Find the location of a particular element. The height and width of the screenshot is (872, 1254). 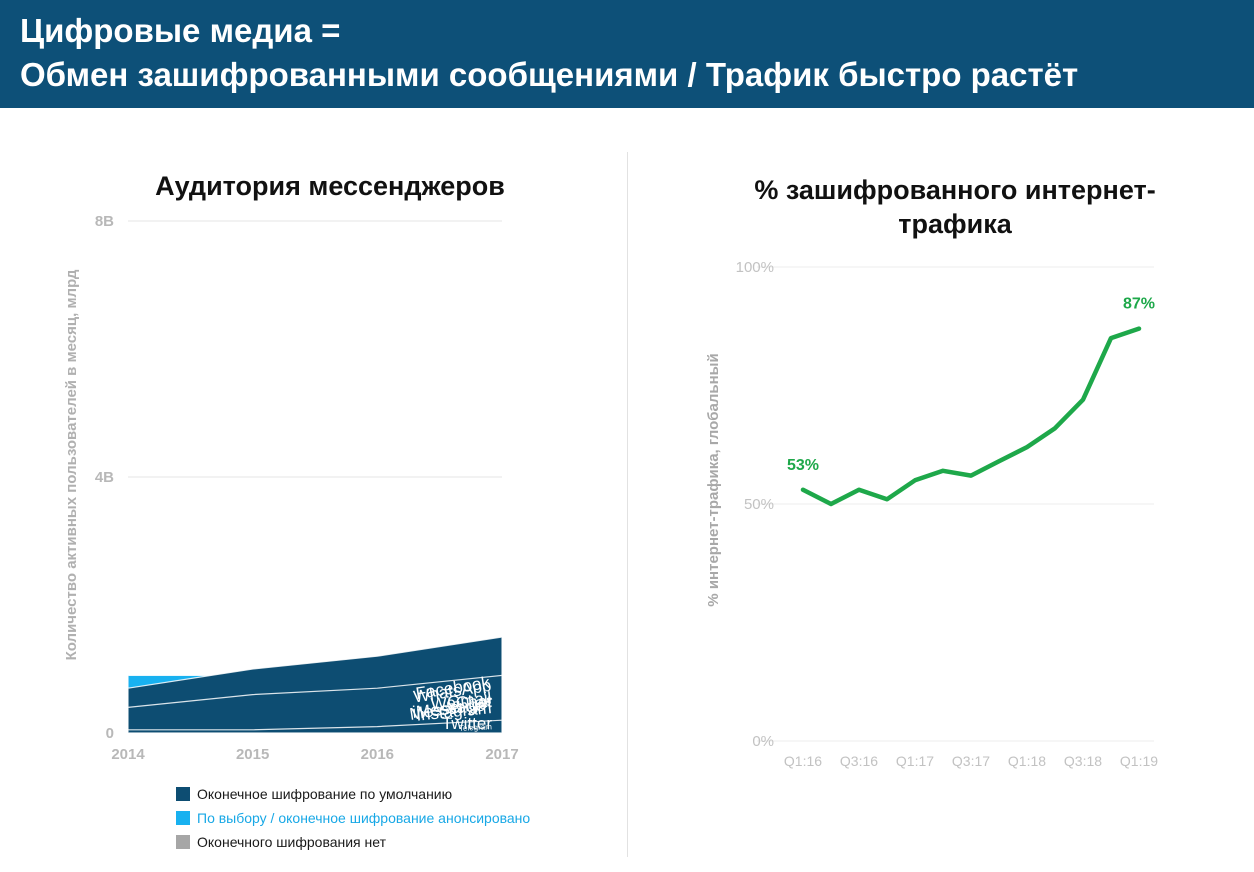

left-x-tick-label: 2015 is located at coordinates (252, 754).